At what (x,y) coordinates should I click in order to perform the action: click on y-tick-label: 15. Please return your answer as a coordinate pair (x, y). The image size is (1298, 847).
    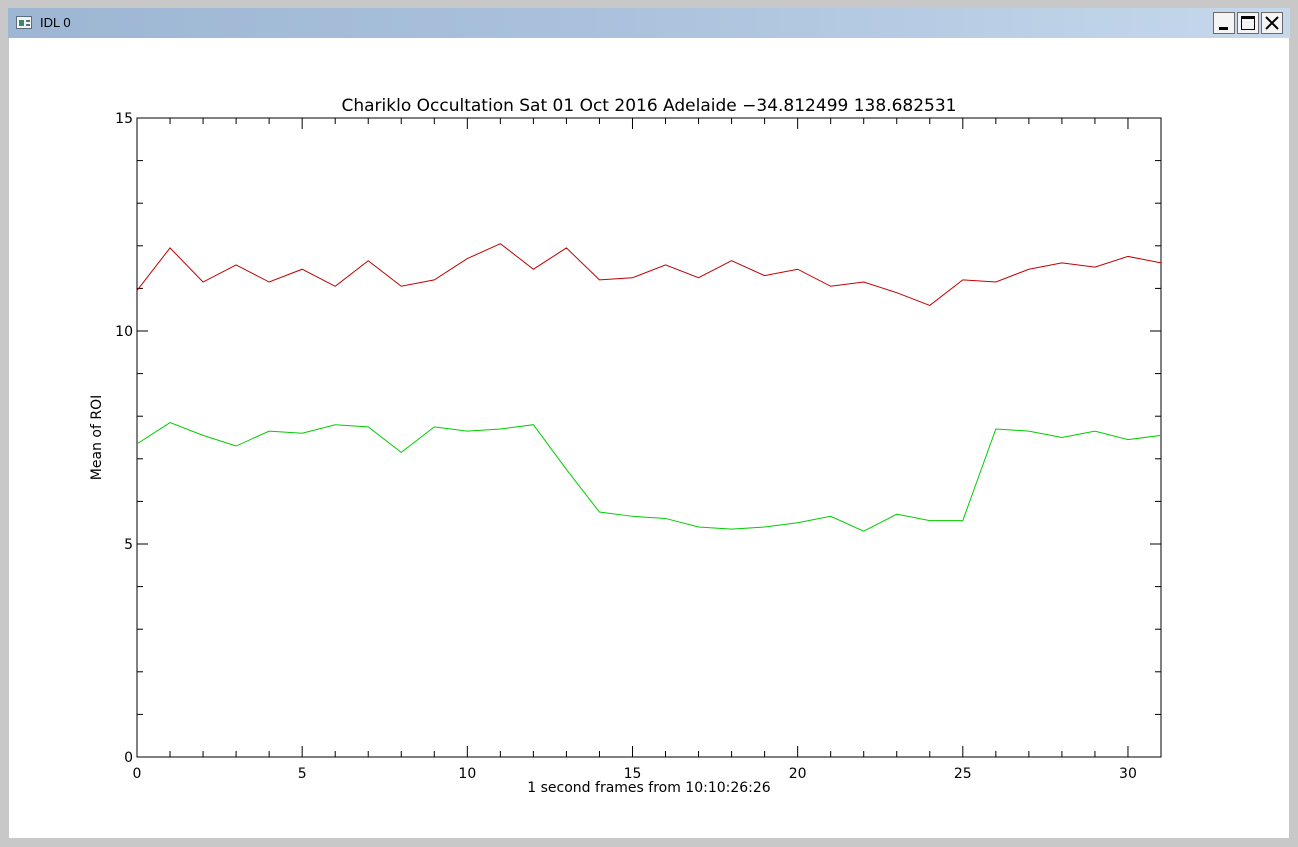
    Looking at the image, I should click on (124, 119).